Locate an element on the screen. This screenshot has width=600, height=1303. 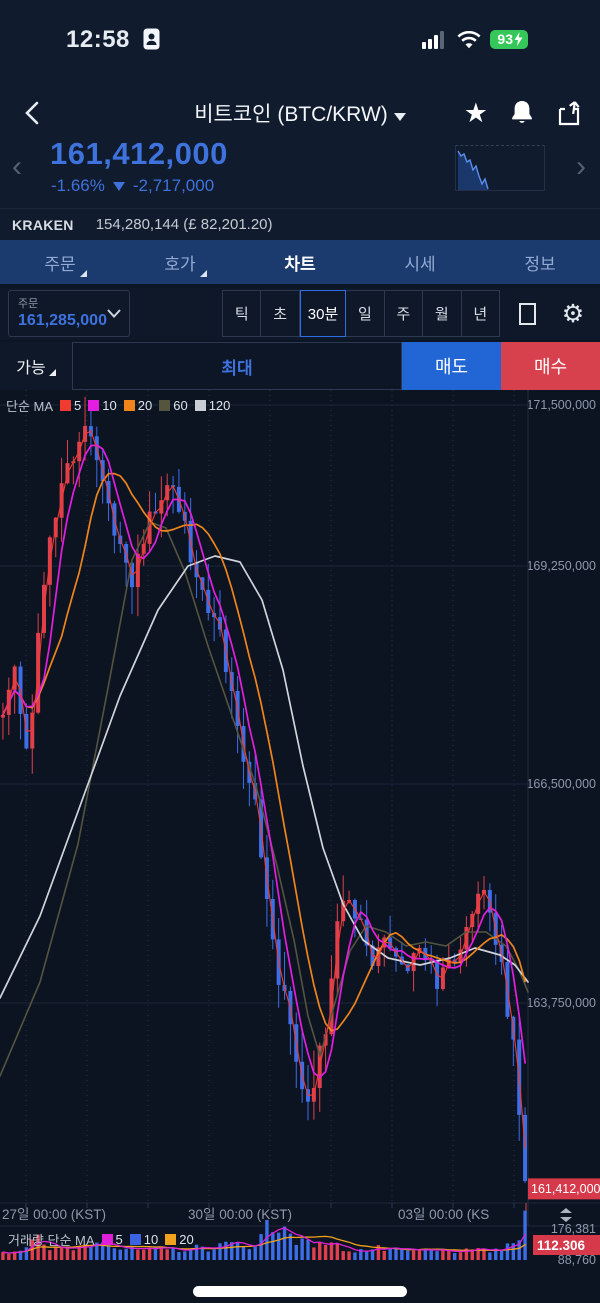
share-button is located at coordinates (569, 113).